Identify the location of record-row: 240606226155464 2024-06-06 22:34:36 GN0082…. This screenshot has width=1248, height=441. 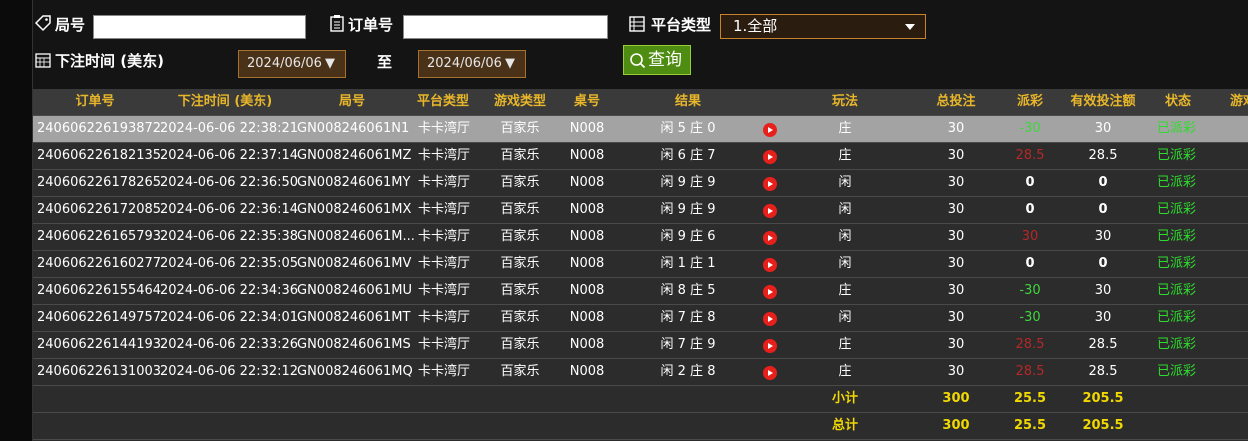
(640, 291).